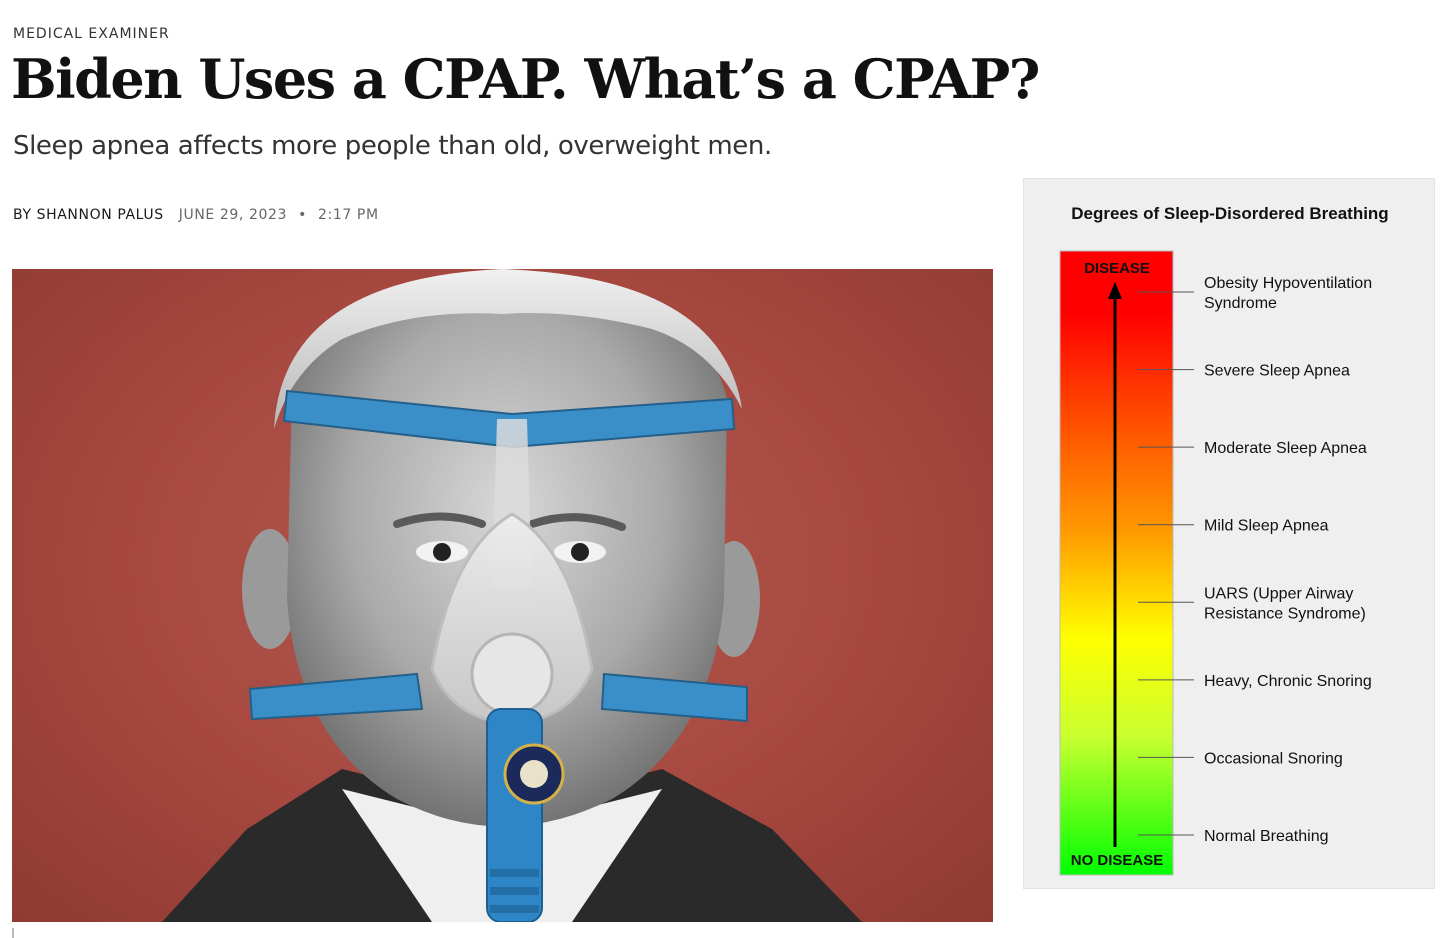  I want to click on left-ear, so click(270, 589).